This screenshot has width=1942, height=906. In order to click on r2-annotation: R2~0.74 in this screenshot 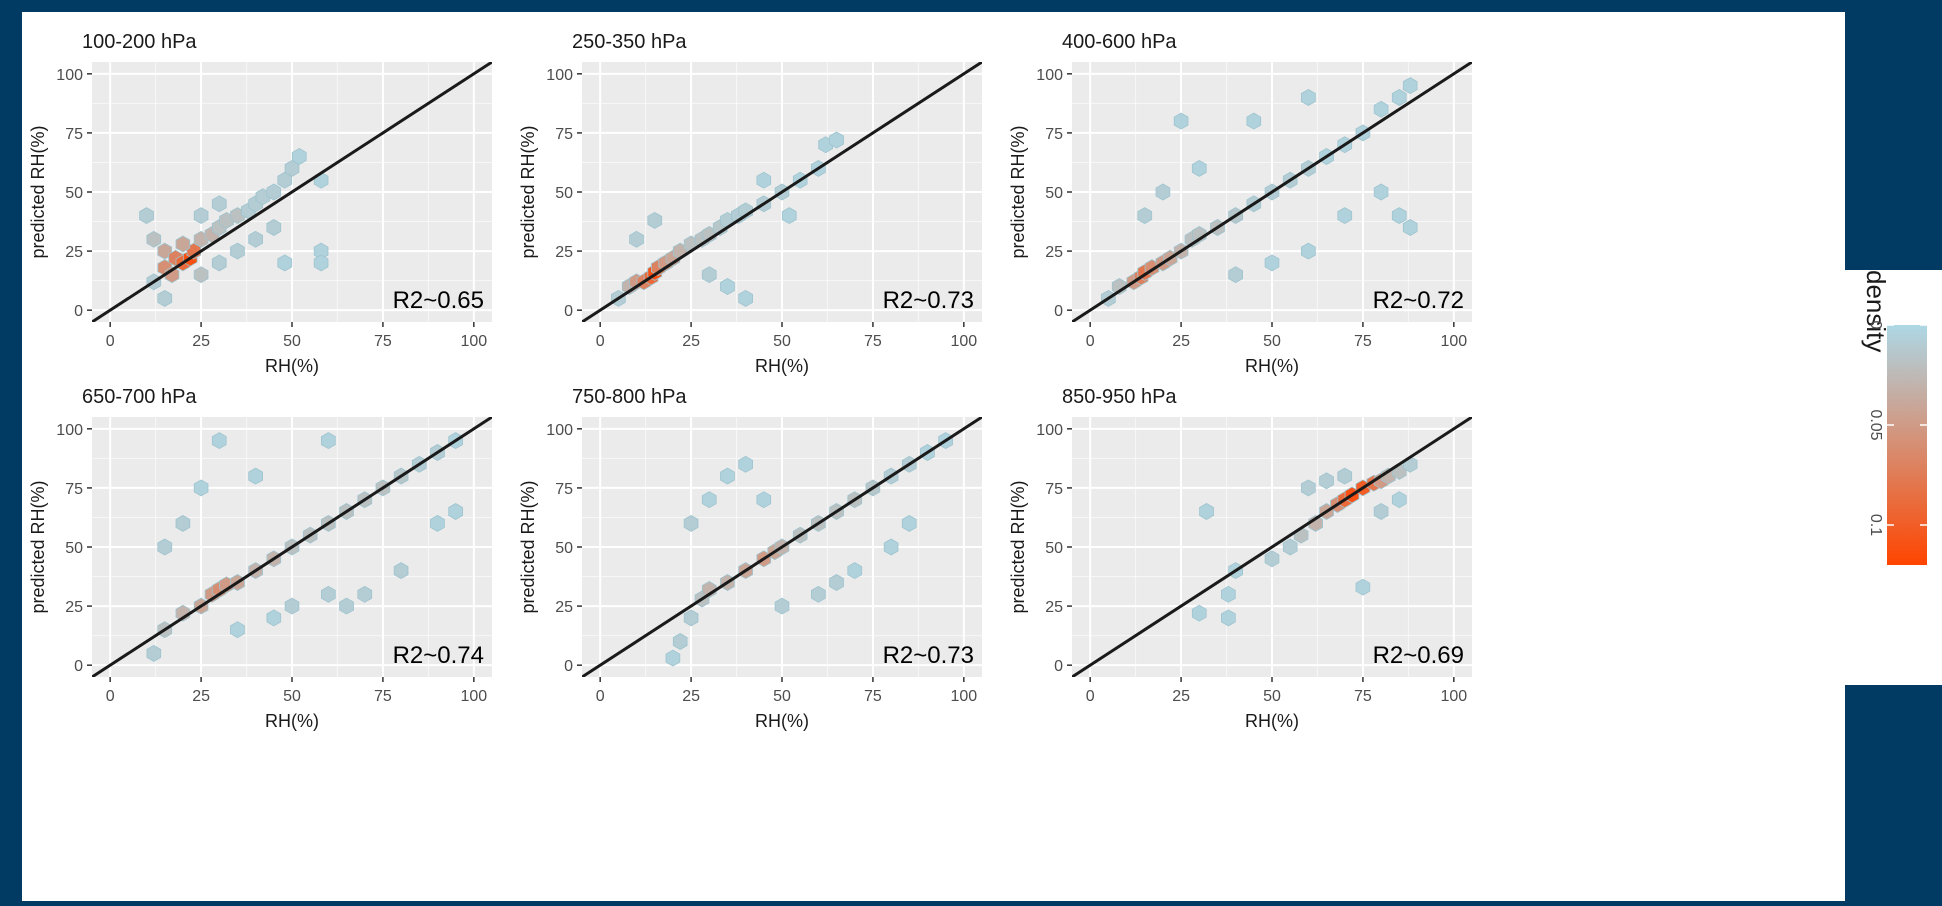, I will do `click(438, 655)`.